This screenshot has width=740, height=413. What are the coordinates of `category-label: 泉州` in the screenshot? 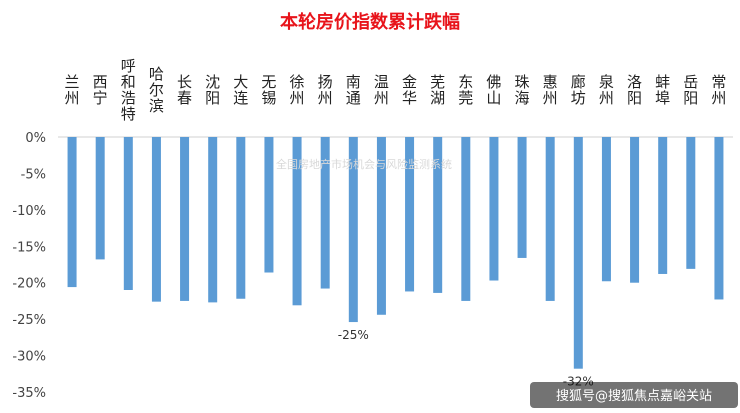 It's located at (606, 90).